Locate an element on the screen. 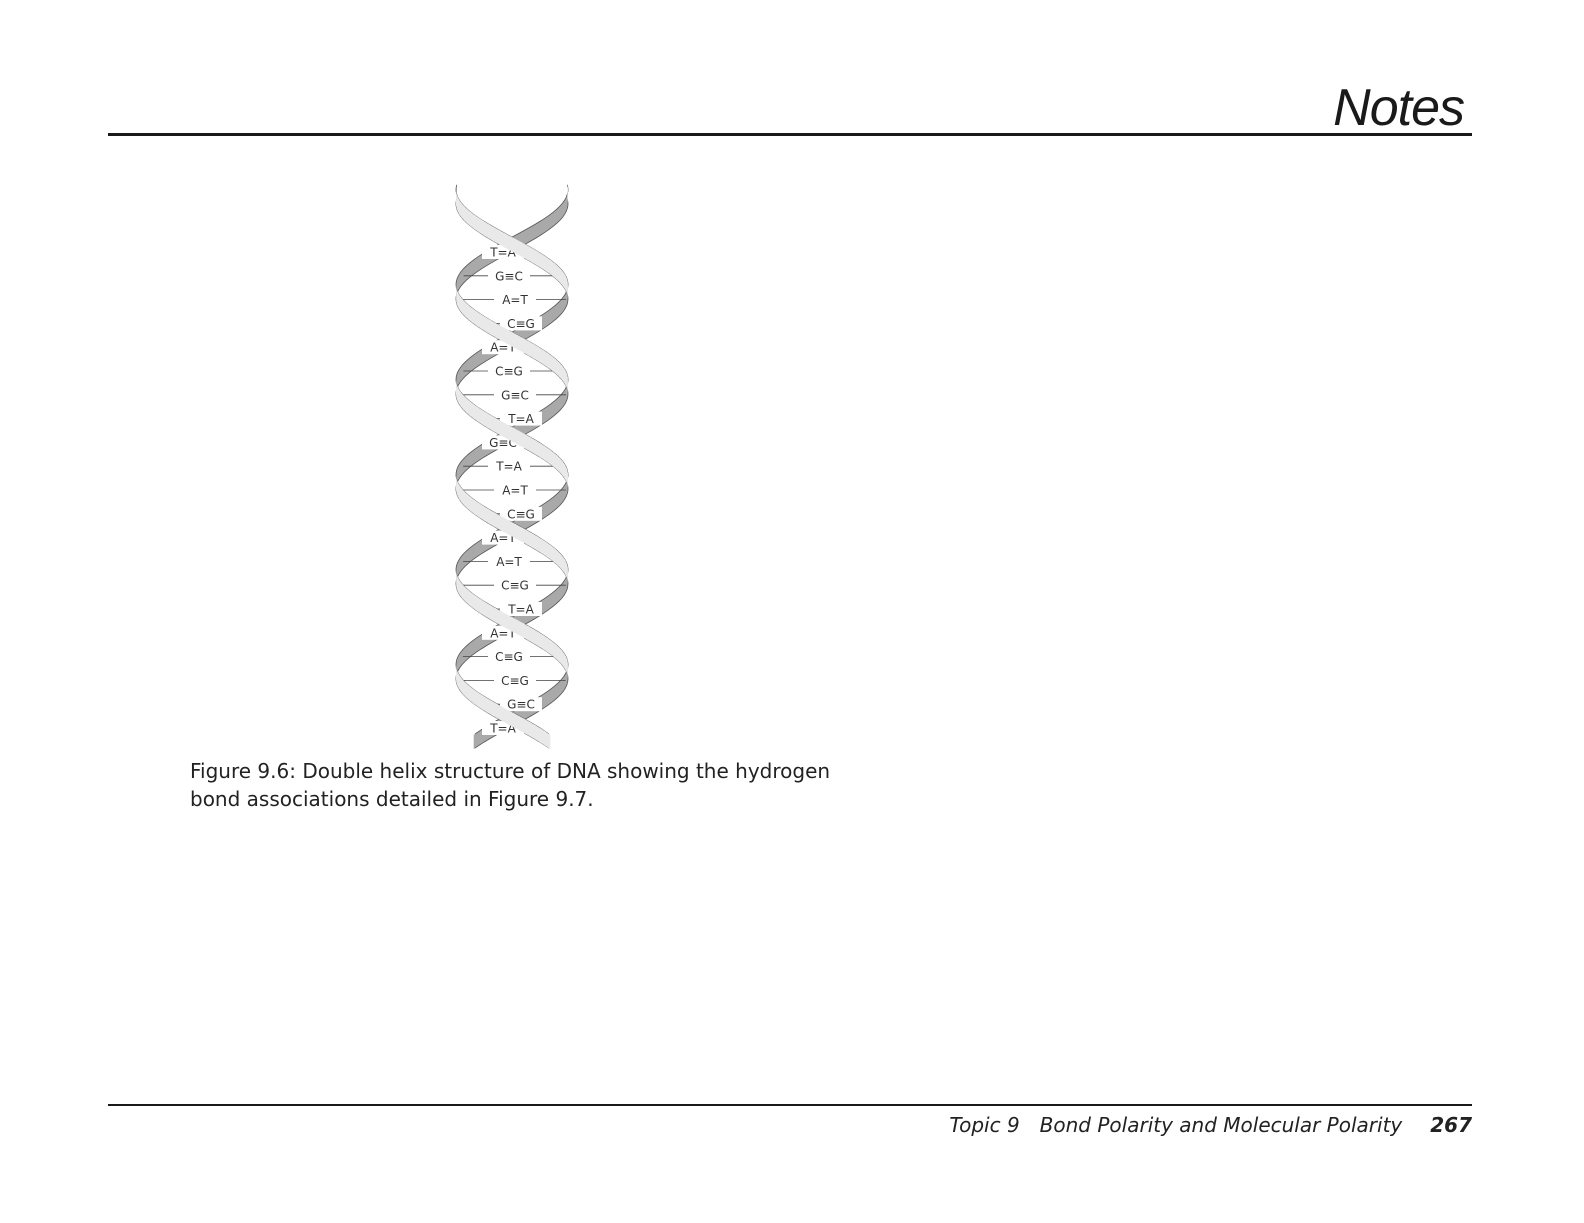 The width and height of the screenshot is (1584, 1223). strand-2-edge is located at coordinates (512, 459).